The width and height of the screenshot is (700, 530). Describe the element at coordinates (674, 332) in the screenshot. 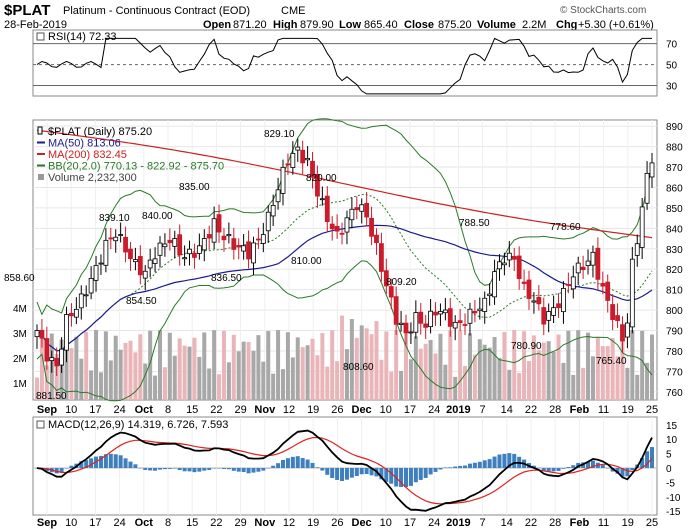

I see `price-tick-label: 790` at that location.